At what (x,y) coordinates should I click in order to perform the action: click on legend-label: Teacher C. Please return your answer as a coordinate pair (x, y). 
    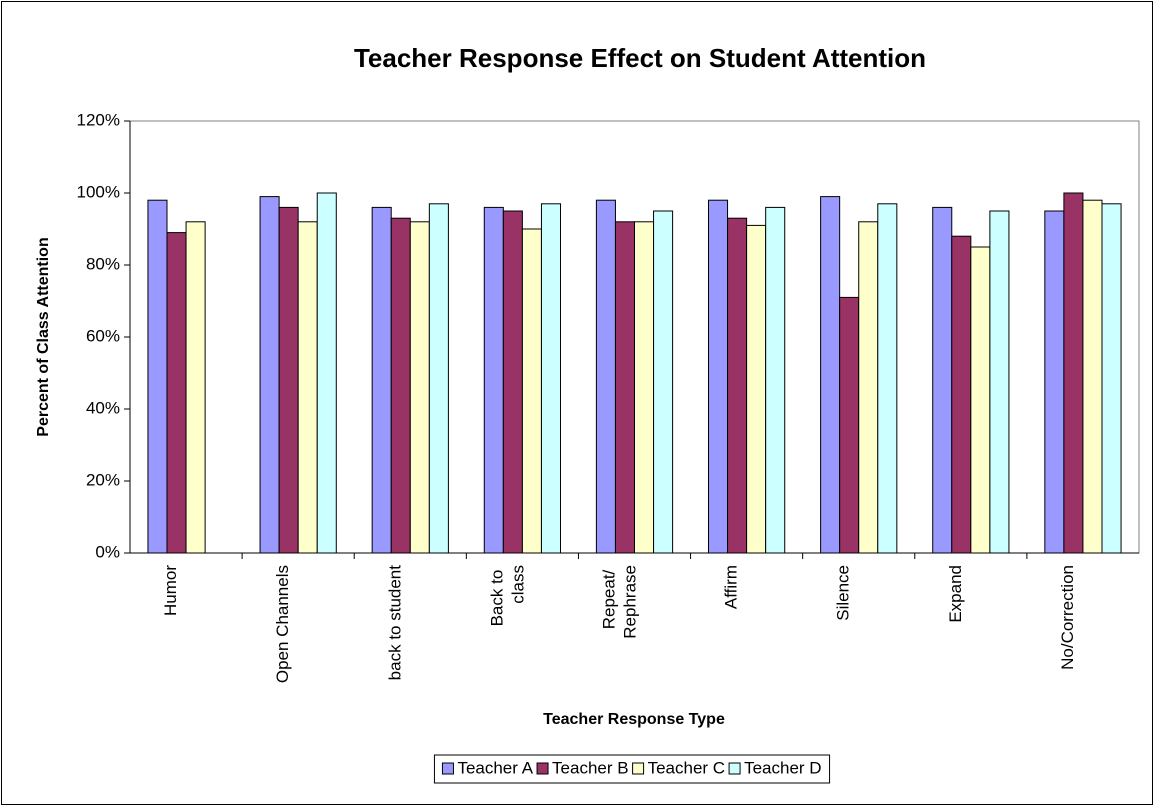
    Looking at the image, I should click on (686, 767).